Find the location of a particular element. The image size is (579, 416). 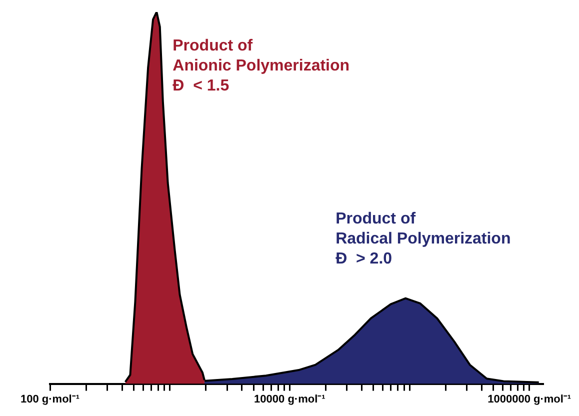

x-tick-label: 100 g·mol⁻¹ is located at coordinates (50, 399).